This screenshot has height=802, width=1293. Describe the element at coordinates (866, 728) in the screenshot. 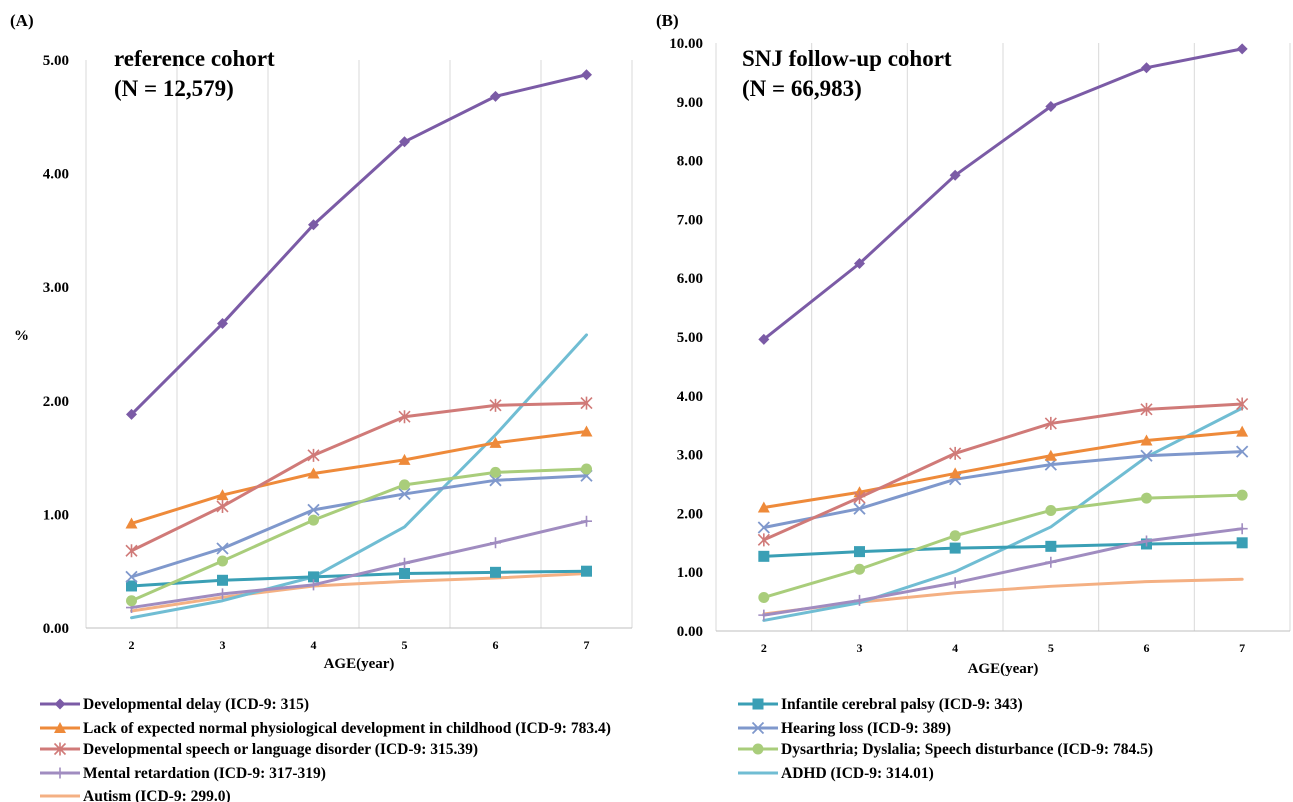

I see `legend-label: Hearing loss (ICD-9: 389)` at that location.